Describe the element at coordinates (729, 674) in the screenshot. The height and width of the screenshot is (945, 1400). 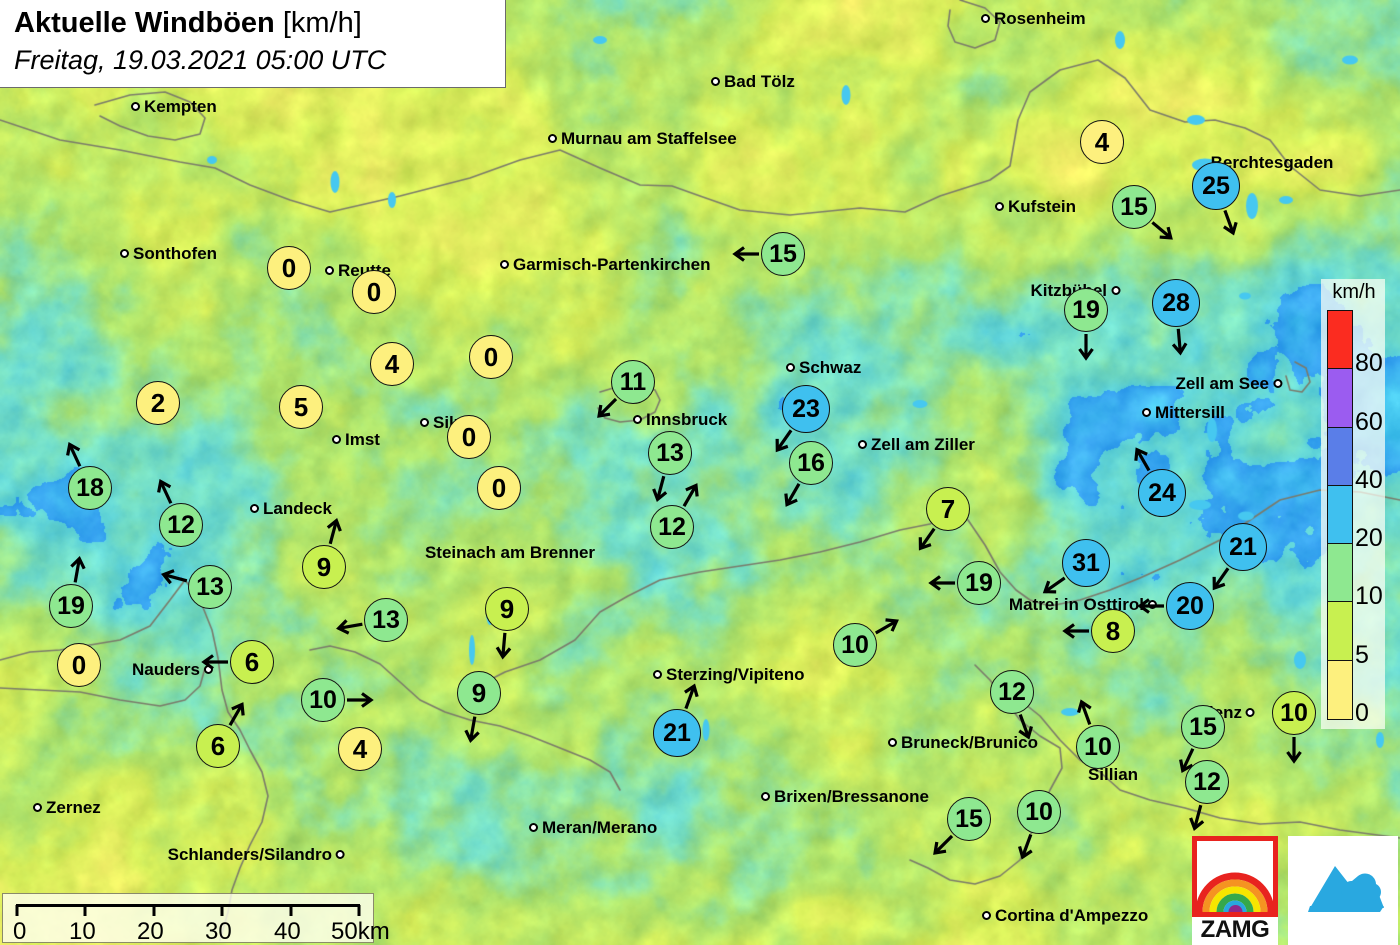
I see `city-label-sterzing-vipiteno: Sterzing/Vipiteno` at that location.